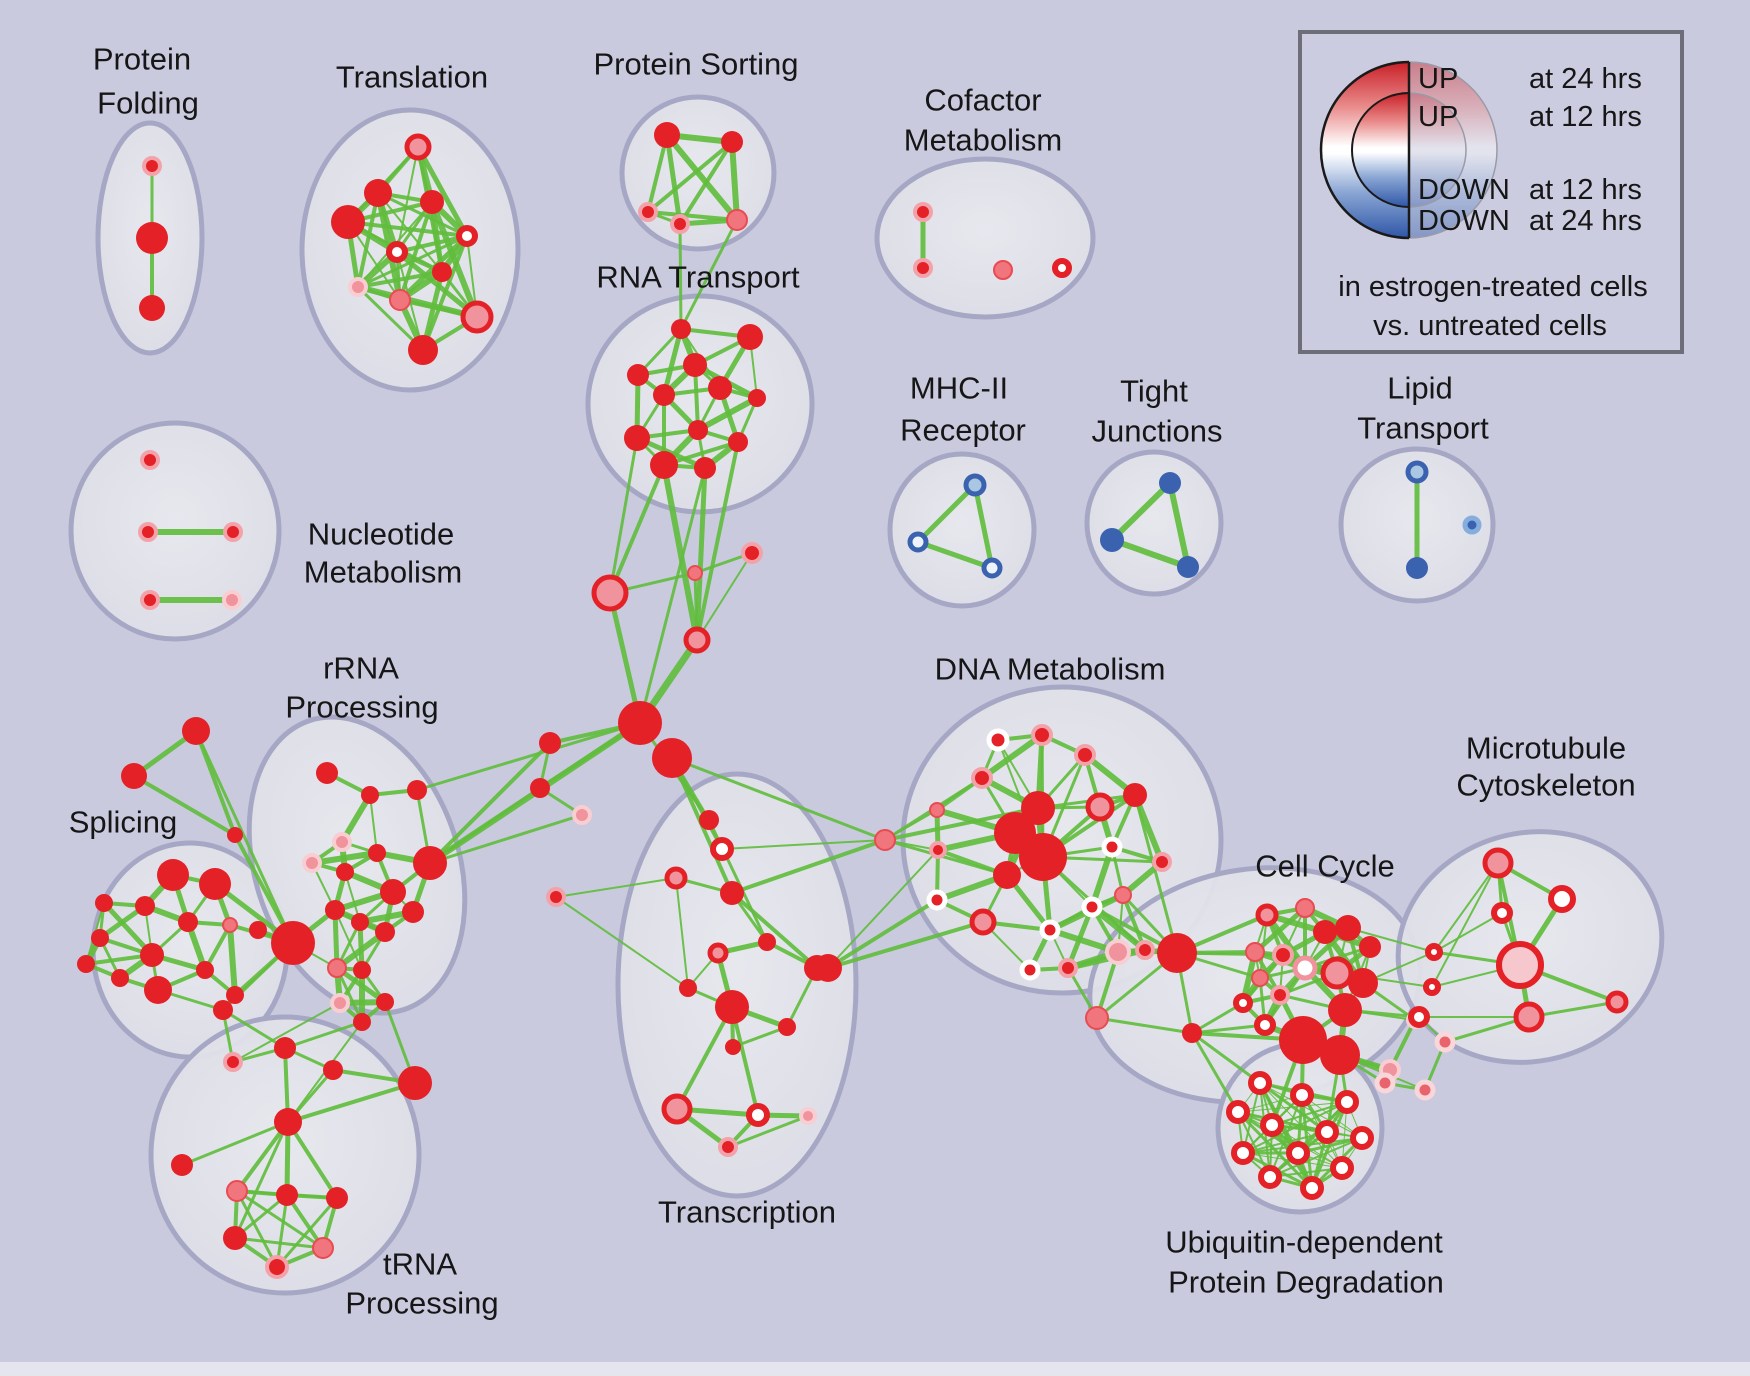 This screenshot has width=1750, height=1376. I want to click on legend-direction-label: UP, so click(1438, 117).